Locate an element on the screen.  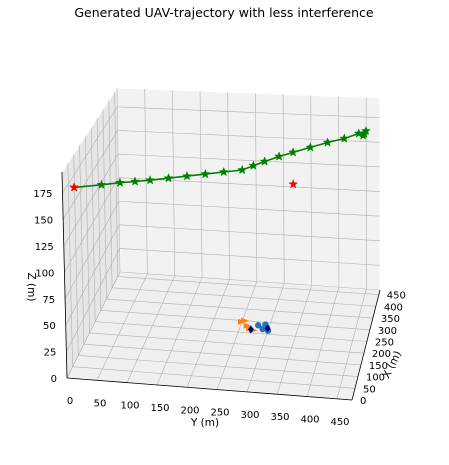
y-axis-line is located at coordinates (209, 389).